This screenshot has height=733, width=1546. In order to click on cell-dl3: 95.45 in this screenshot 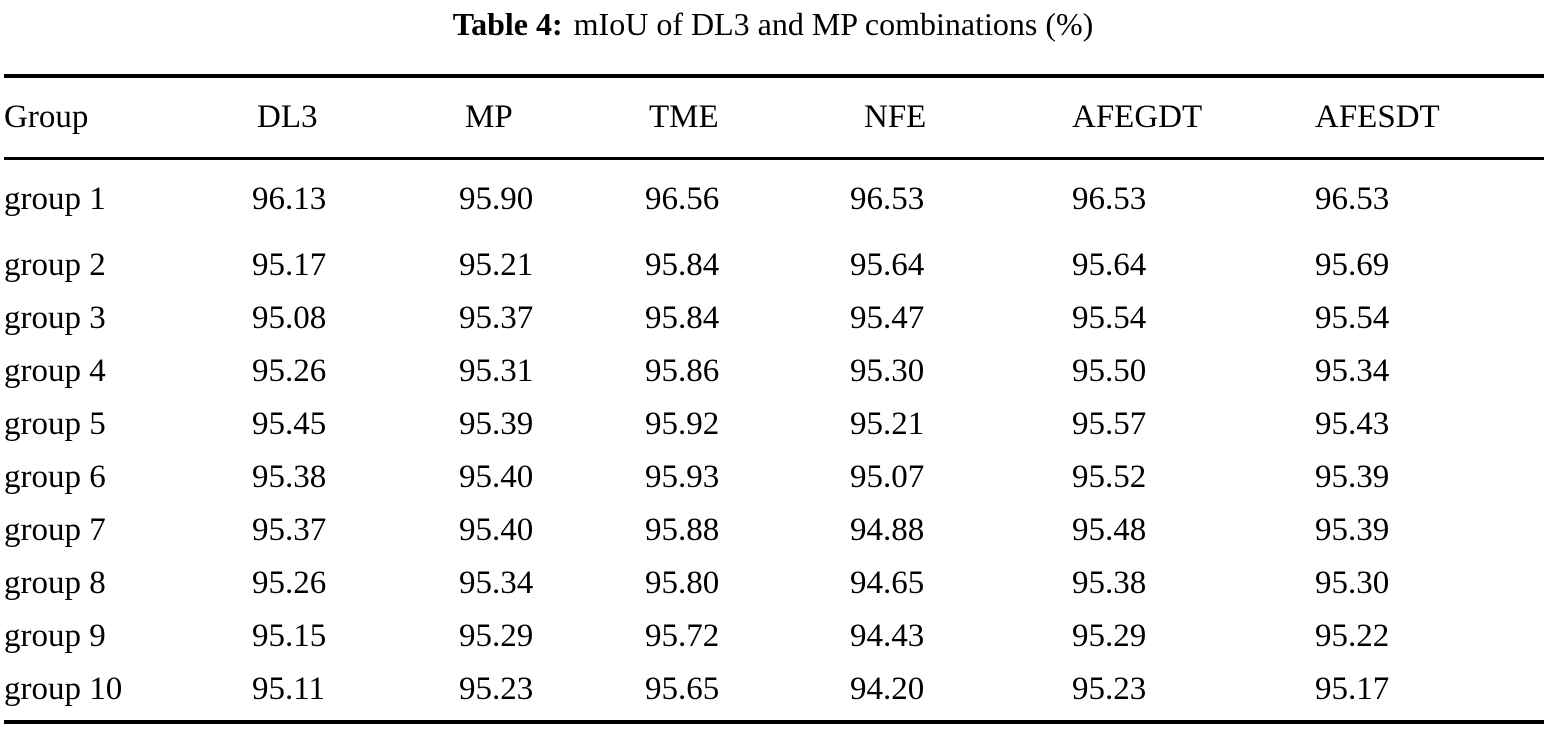, I will do `click(289, 424)`.